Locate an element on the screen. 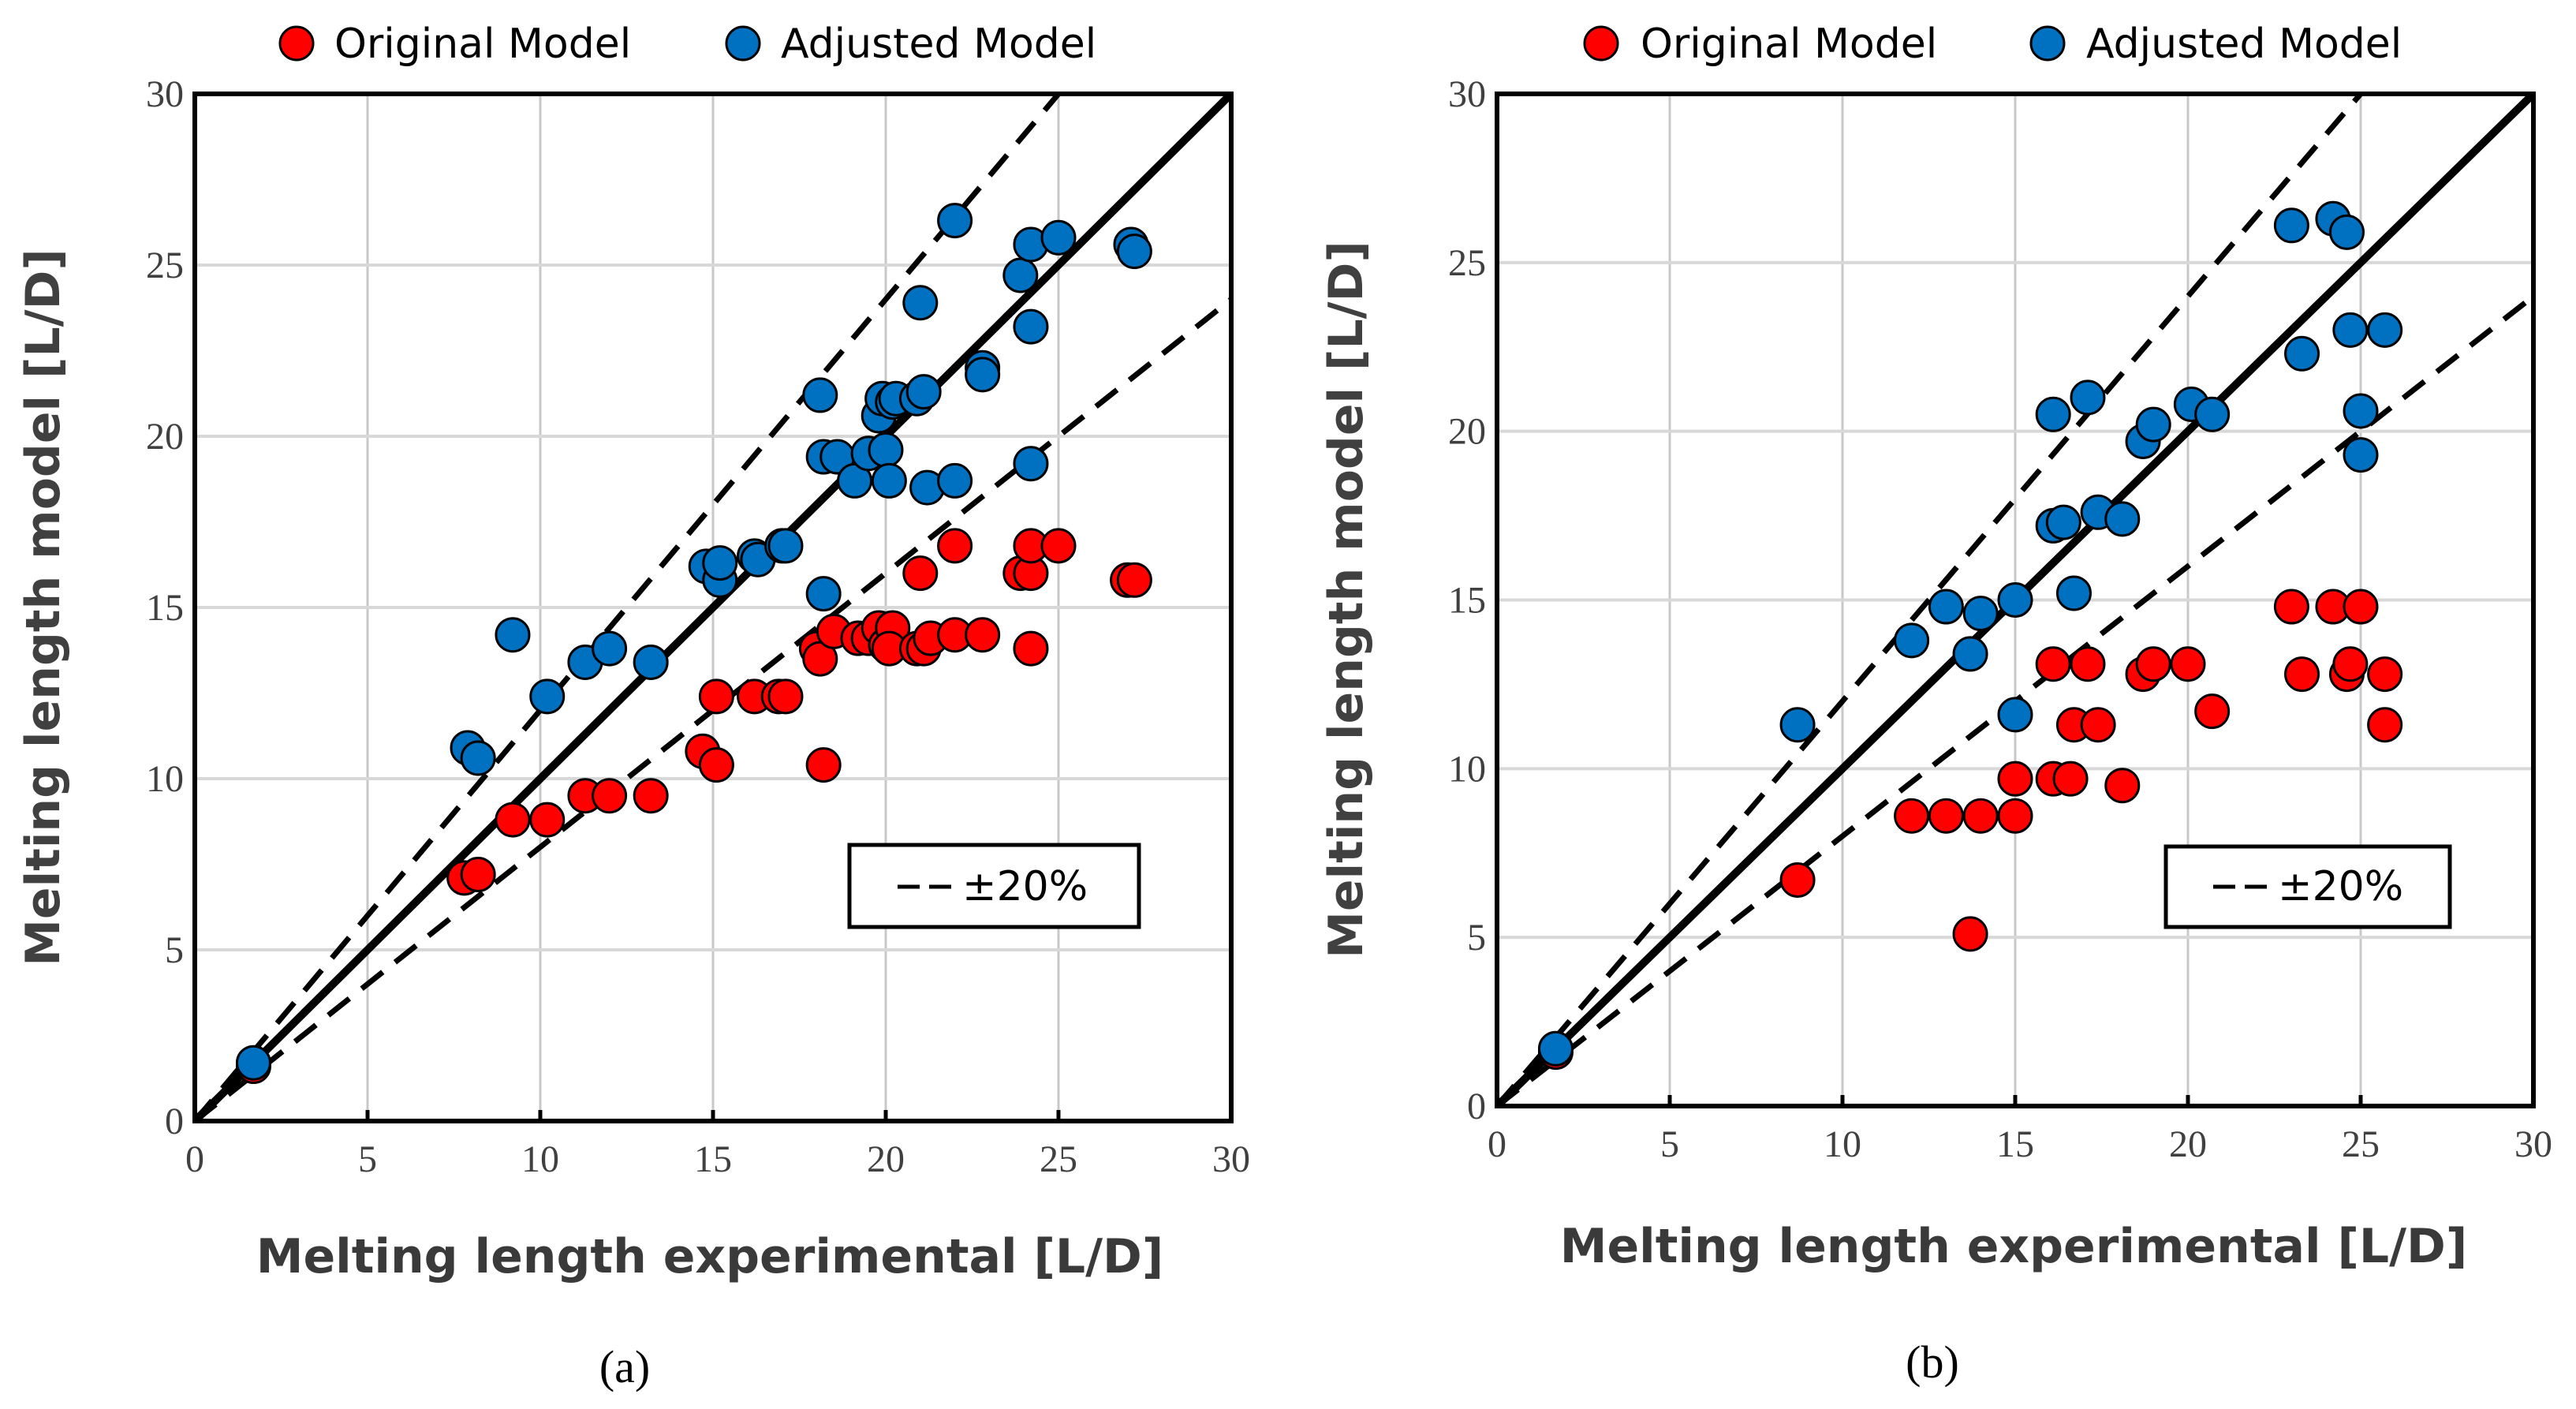  y-tick-label-b-1: 5 is located at coordinates (1476, 938).